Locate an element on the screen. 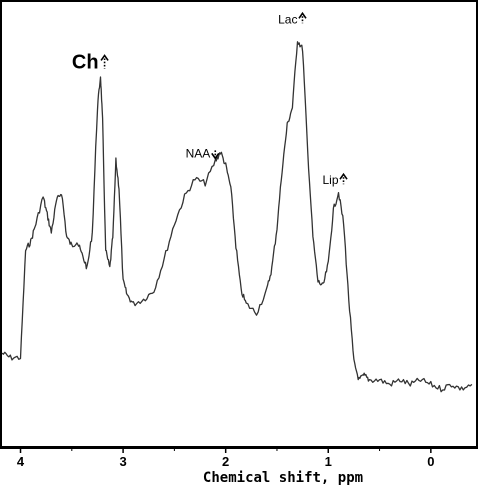 The width and height of the screenshot is (479, 491). peak-label: NAA is located at coordinates (198, 153).